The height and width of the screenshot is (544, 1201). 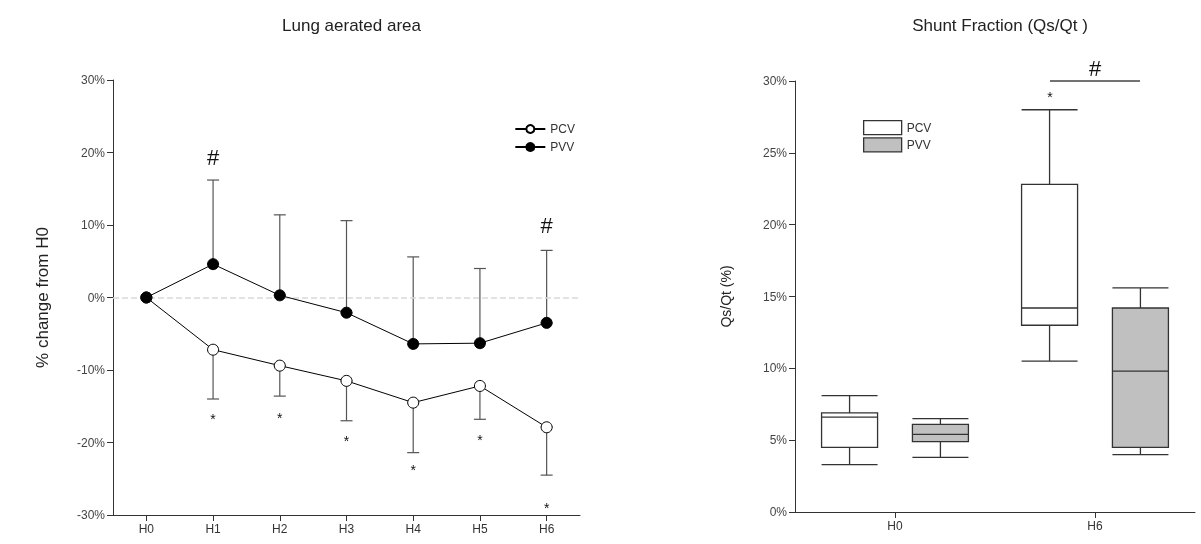 What do you see at coordinates (280, 529) in the screenshot?
I see `x-tick-label: H2` at bounding box center [280, 529].